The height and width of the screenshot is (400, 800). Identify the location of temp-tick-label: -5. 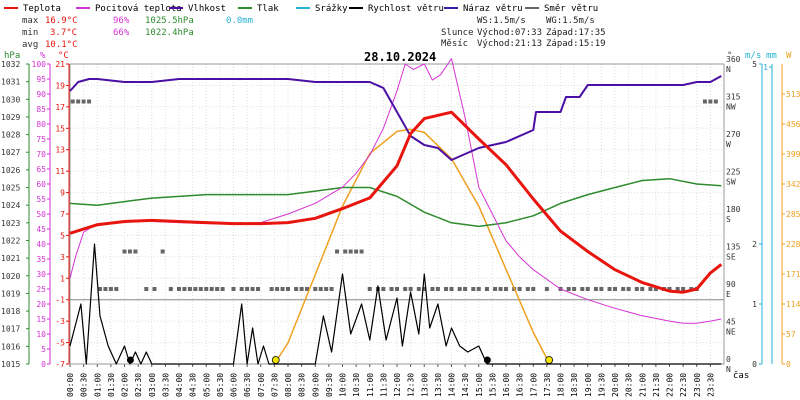
(60, 343).